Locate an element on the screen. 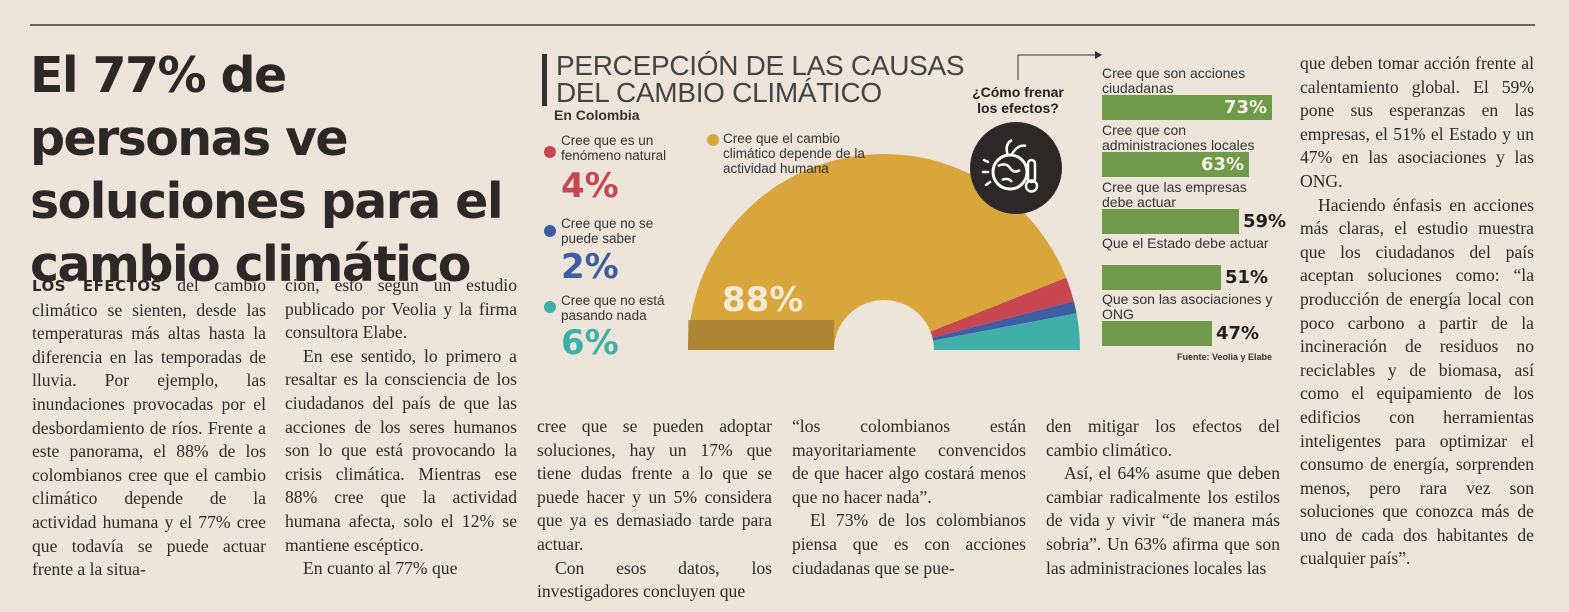 The height and width of the screenshot is (612, 1569). slice-unknown is located at coordinates (1004, 321).